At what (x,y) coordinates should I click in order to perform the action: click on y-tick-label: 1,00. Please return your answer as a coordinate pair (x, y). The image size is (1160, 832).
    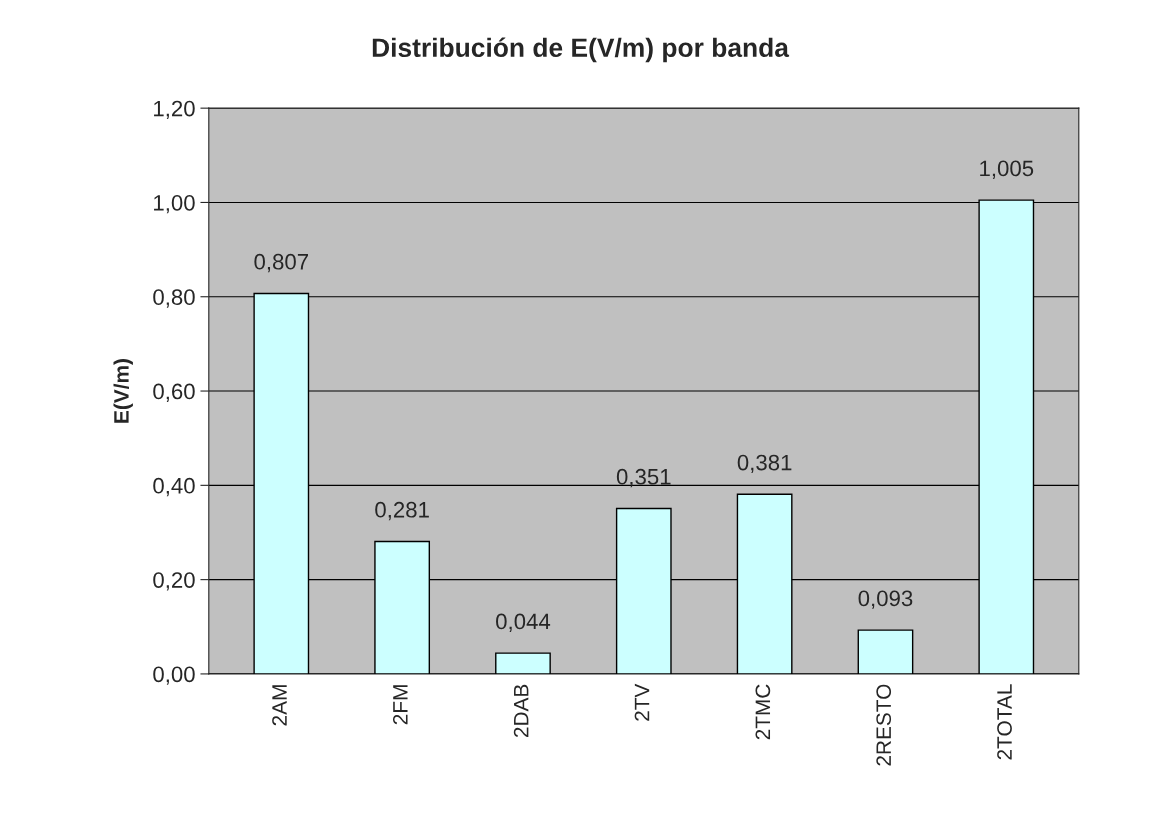
    Looking at the image, I should click on (174, 204).